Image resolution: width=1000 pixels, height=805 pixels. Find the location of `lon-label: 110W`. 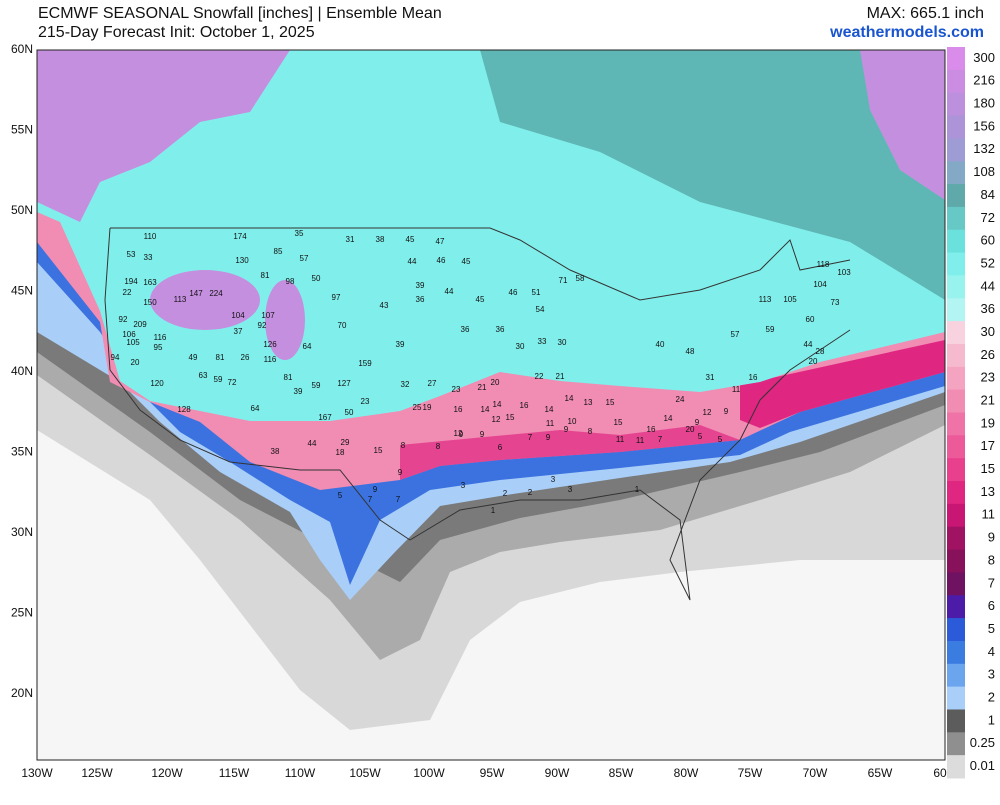

lon-label: 110W is located at coordinates (300, 773).